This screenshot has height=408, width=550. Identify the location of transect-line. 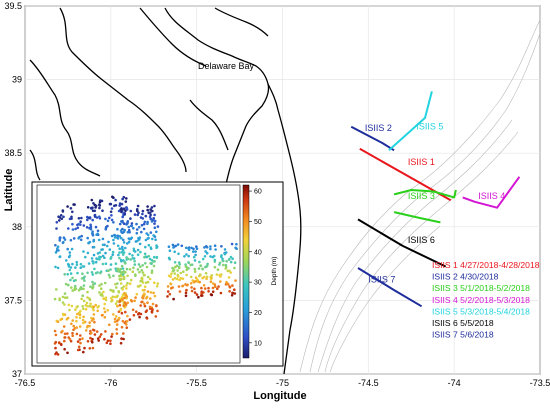
(410, 121).